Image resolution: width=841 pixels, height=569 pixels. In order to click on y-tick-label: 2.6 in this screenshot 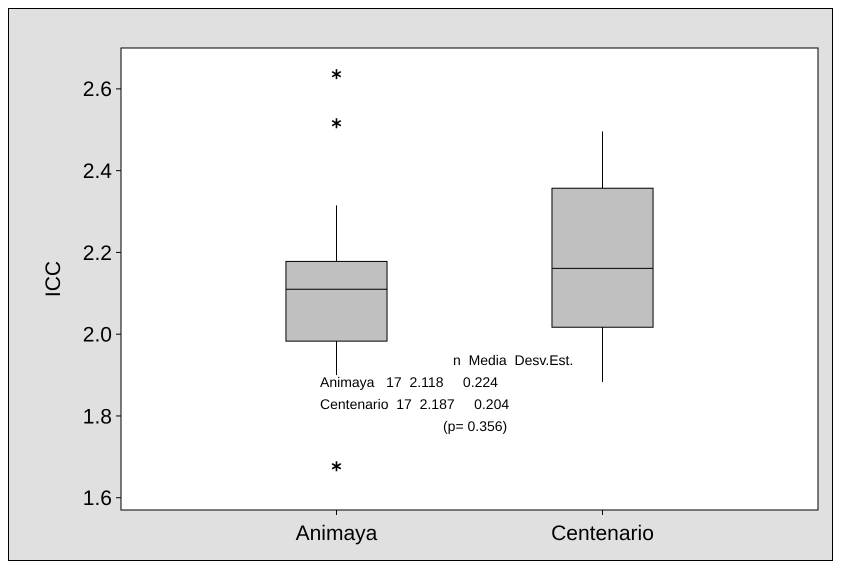, I will do `click(97, 90)`.